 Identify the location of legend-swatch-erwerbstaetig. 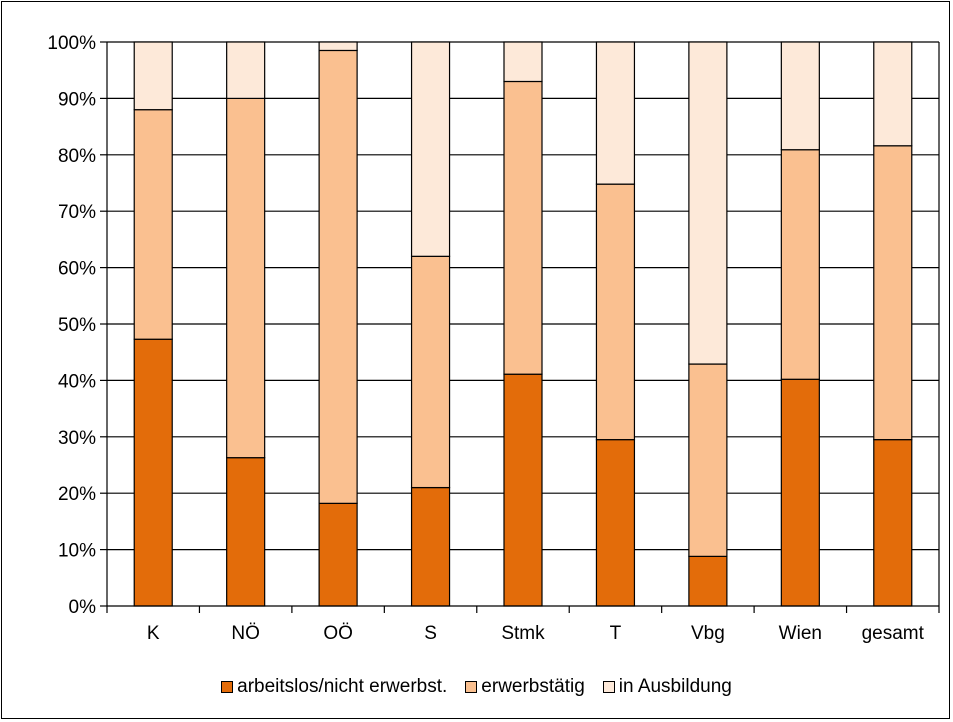
(471, 687).